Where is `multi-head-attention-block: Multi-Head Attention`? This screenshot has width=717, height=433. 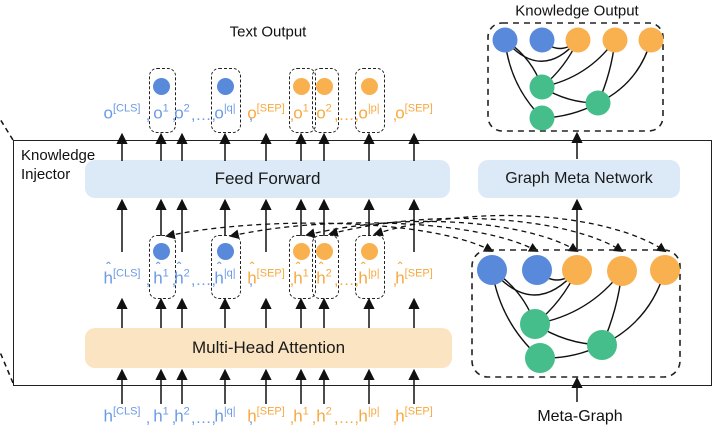 multi-head-attention-block: Multi-Head Attention is located at coordinates (268, 348).